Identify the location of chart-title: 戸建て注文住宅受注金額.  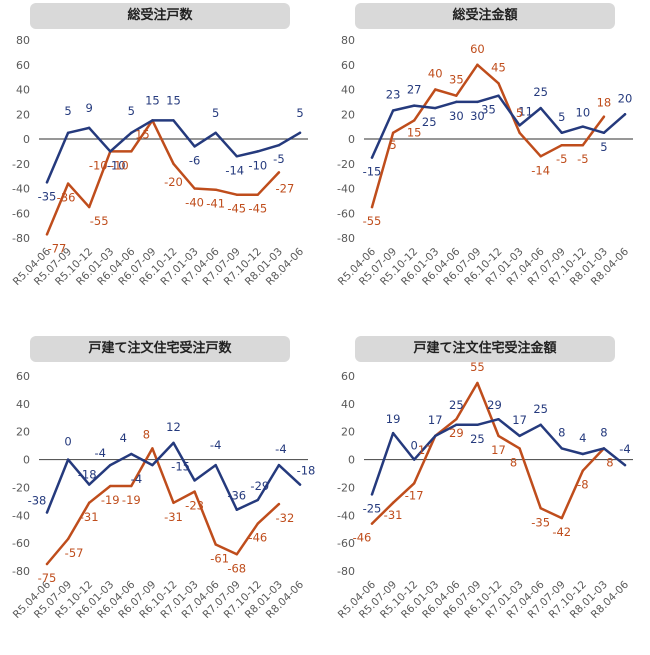
(485, 349).